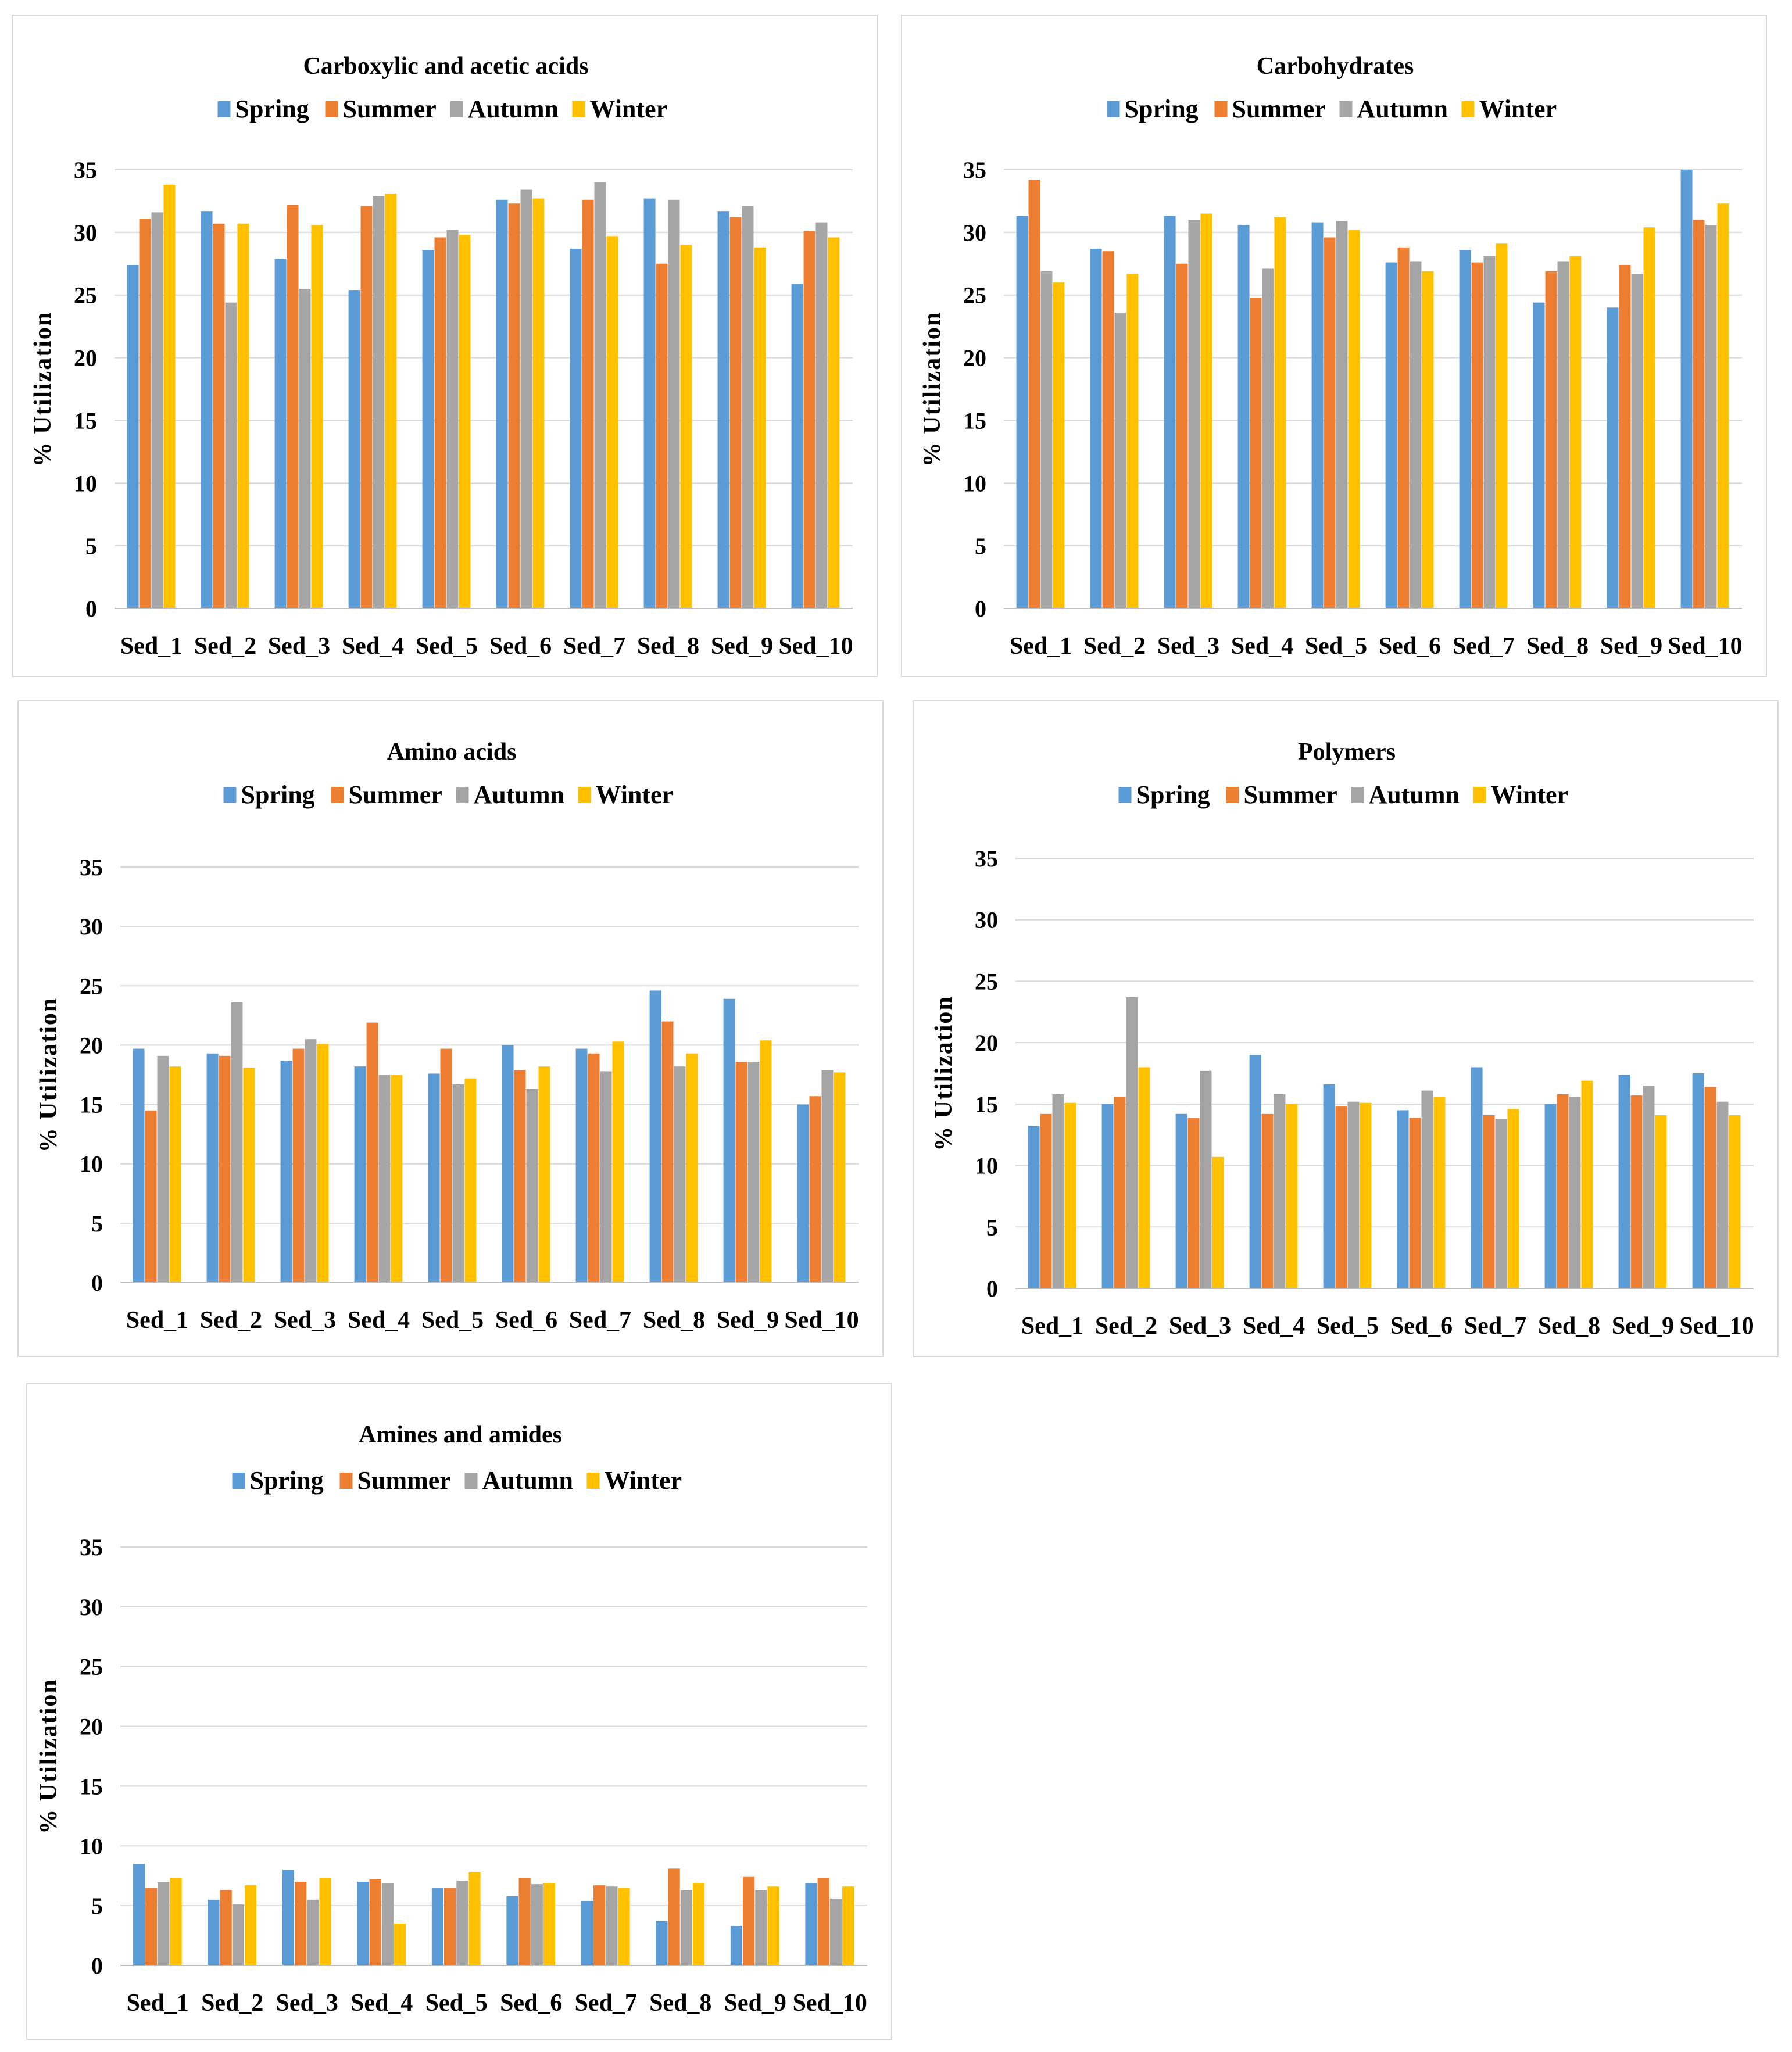 Image resolution: width=1792 pixels, height=2052 pixels. What do you see at coordinates (1353, 1194) in the screenshot?
I see `bar-sed-5-autumn` at bounding box center [1353, 1194].